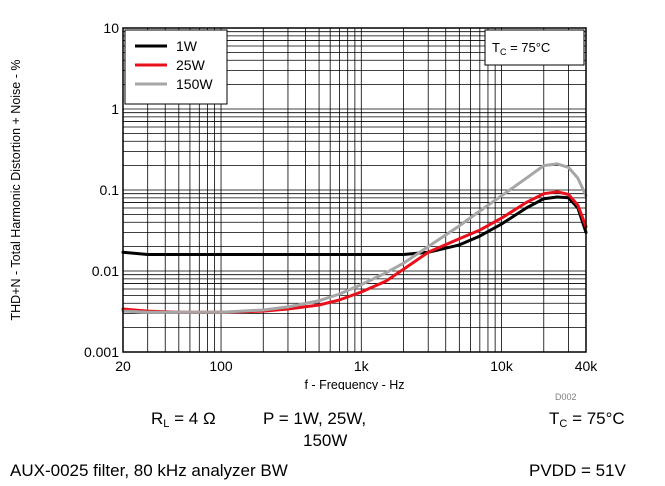 The width and height of the screenshot is (665, 486). I want to click on y-tick-label: 0.1, so click(110, 190).